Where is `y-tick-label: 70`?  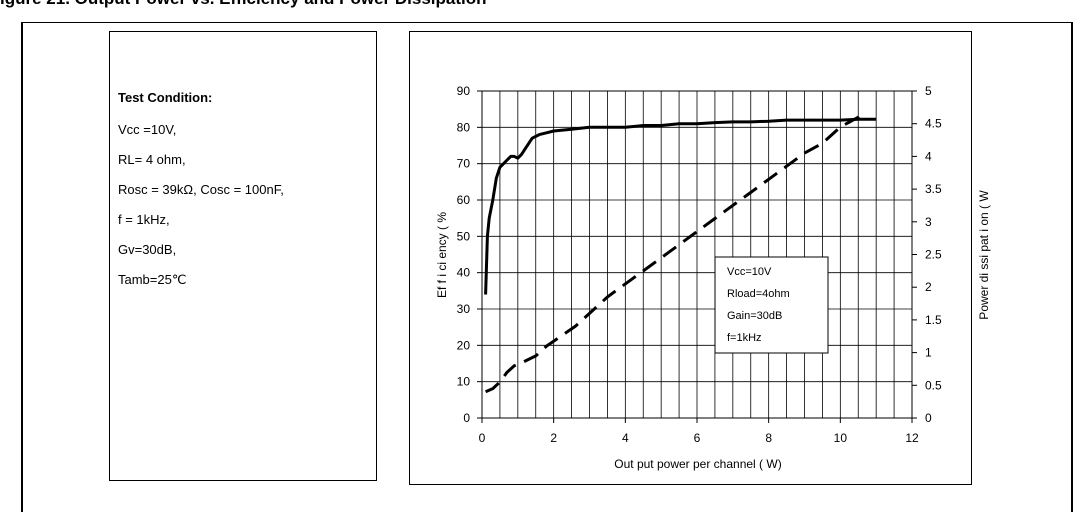 y-tick-label: 70 is located at coordinates (464, 164).